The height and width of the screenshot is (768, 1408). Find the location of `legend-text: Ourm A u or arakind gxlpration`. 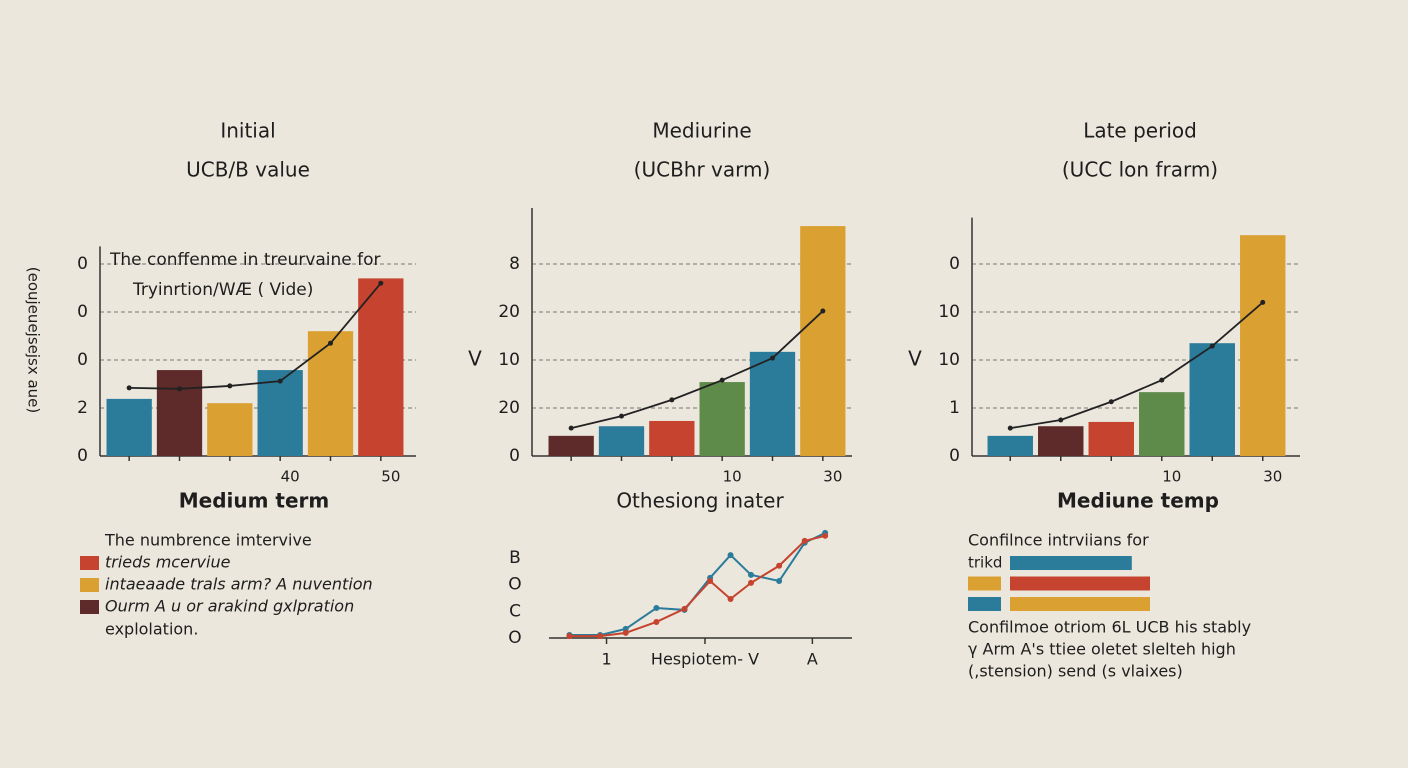

legend-text: Ourm A u or arakind gxlpration is located at coordinates (229, 606).